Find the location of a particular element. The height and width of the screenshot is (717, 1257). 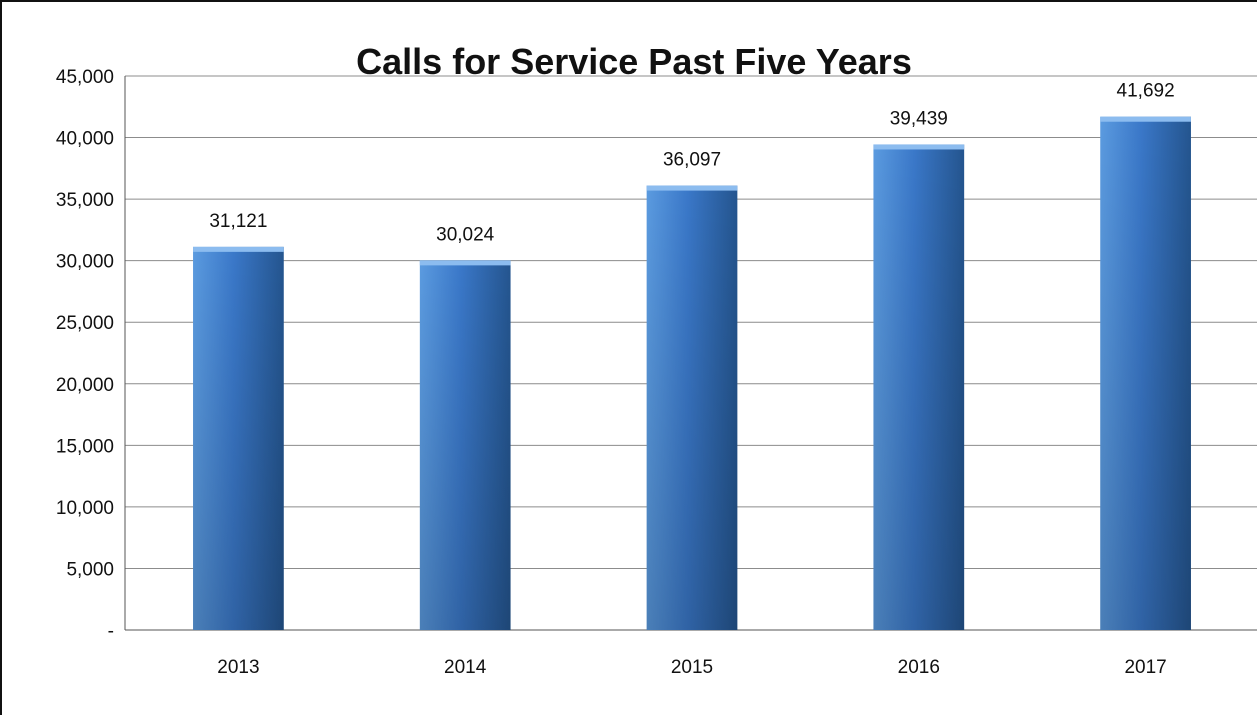

y-tick-label: 5,000 is located at coordinates (90, 569).